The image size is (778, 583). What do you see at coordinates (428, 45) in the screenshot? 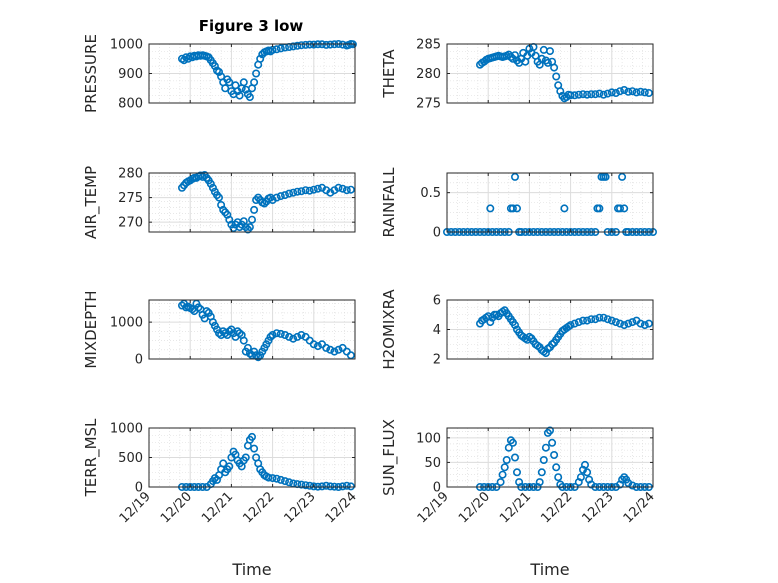
I see `y-tick-label: 285` at bounding box center [428, 45].